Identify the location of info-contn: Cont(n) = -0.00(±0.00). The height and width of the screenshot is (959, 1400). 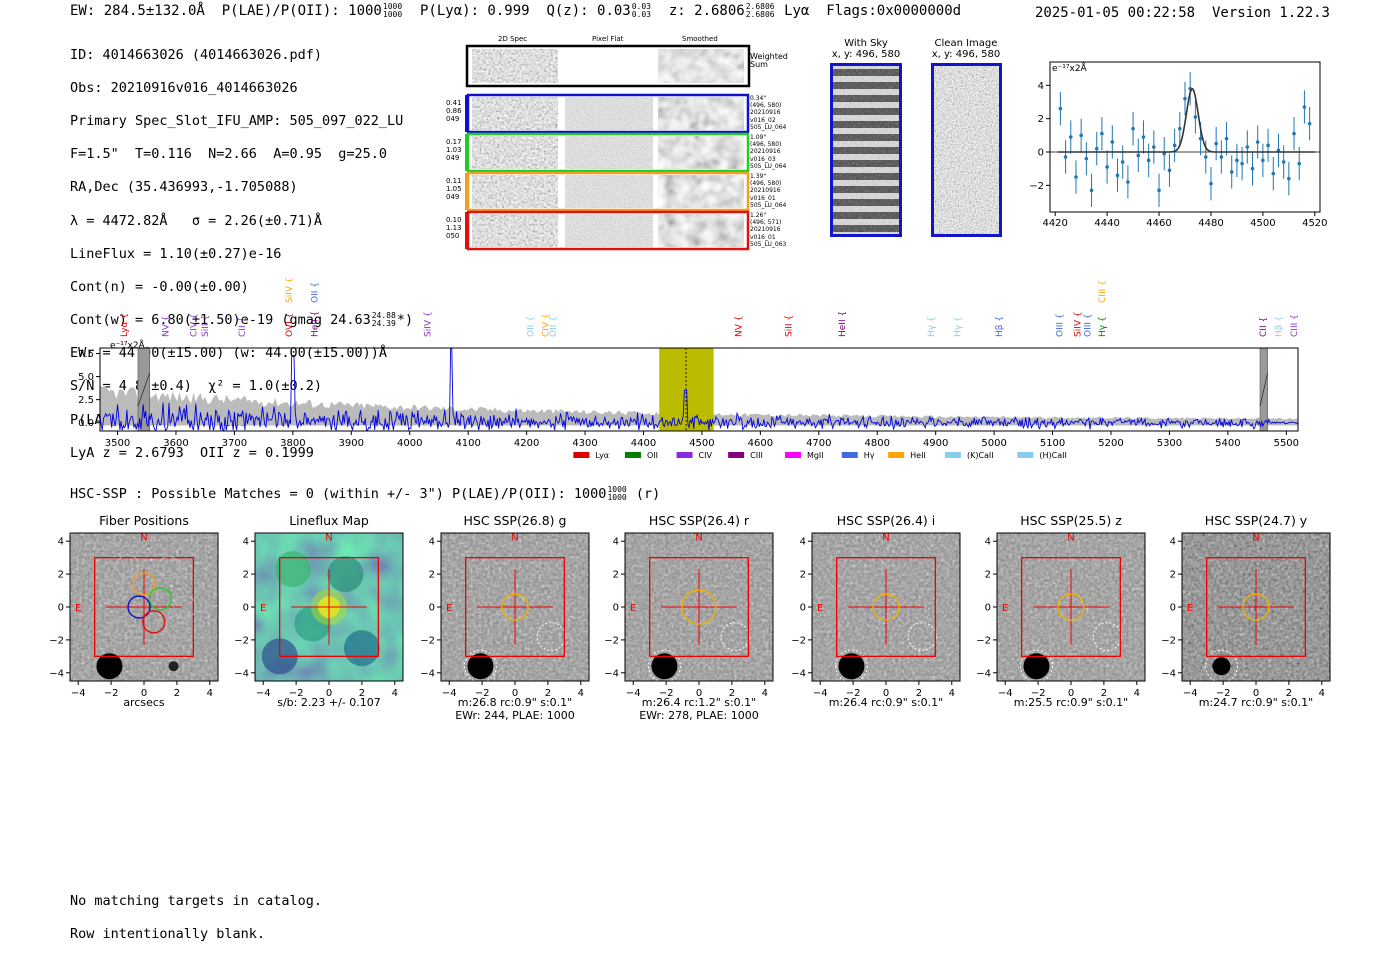
(159, 286).